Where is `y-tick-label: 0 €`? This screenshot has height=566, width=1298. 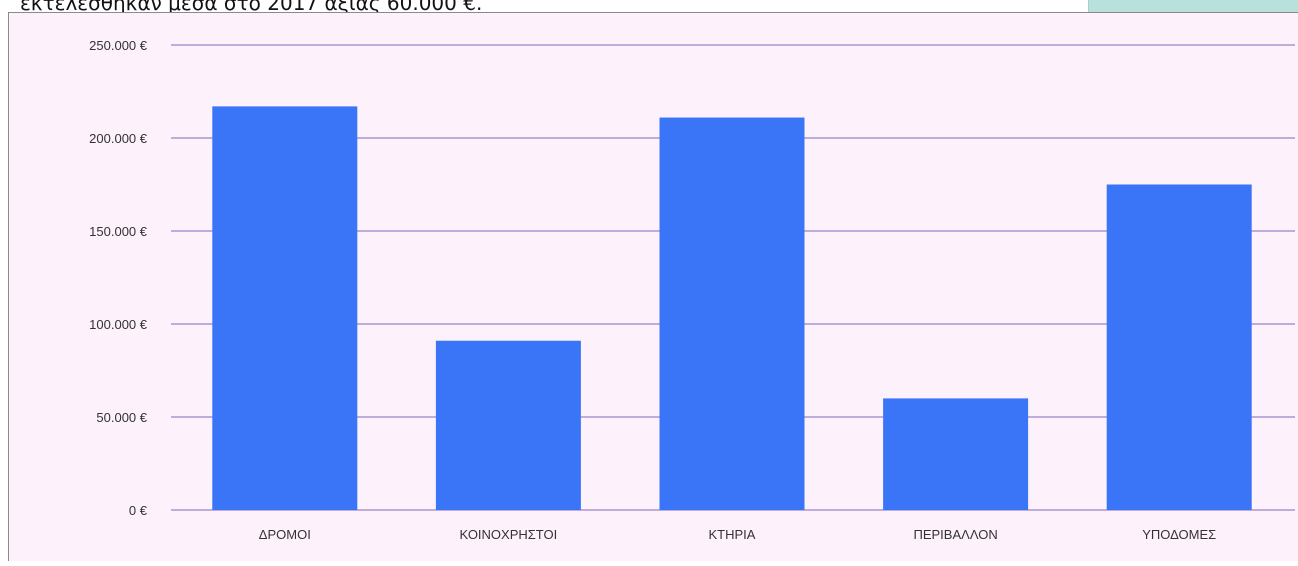 y-tick-label: 0 € is located at coordinates (138, 510).